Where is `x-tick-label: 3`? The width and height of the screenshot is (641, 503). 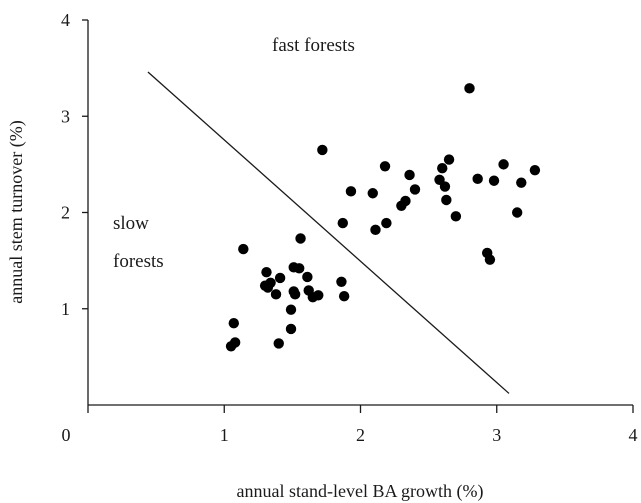 x-tick-label: 3 is located at coordinates (496, 435).